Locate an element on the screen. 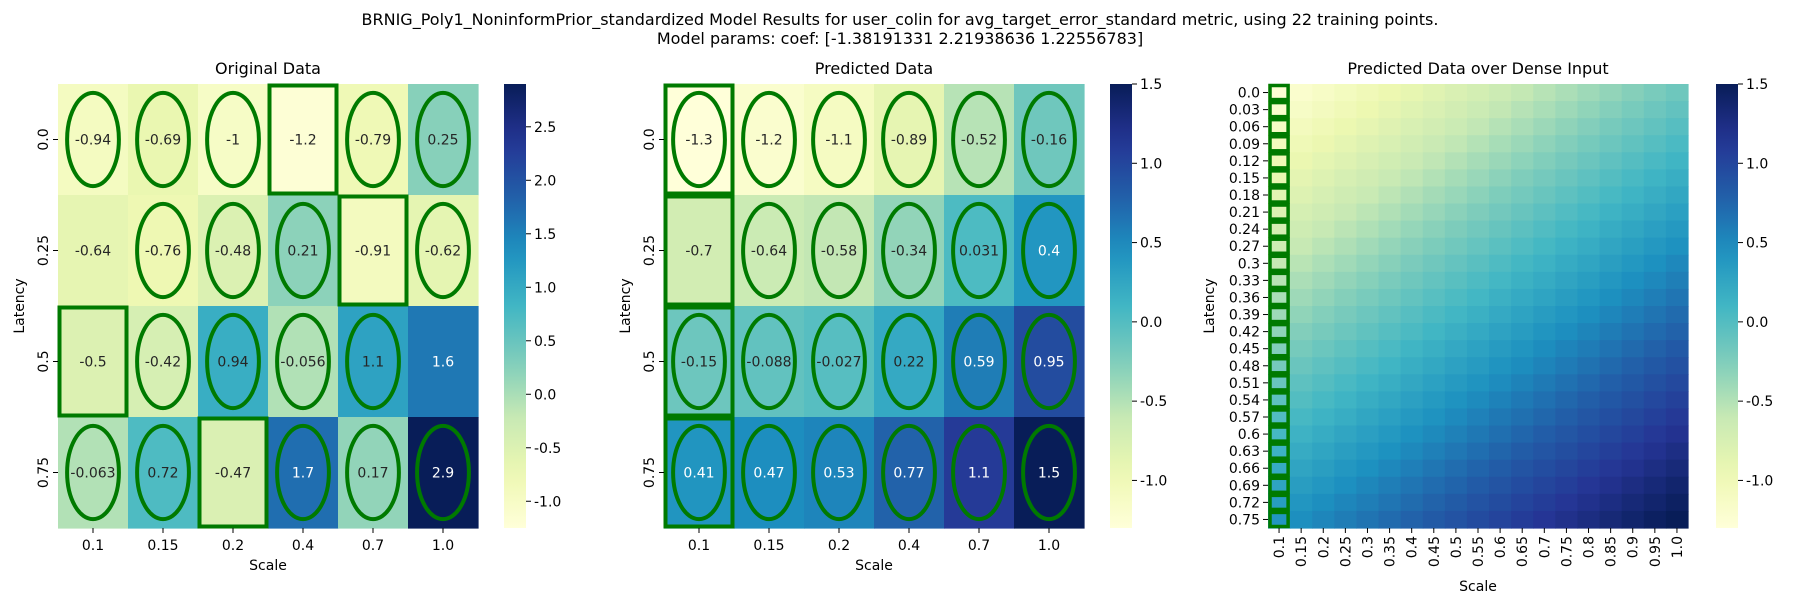 The image size is (1800, 600). cell-value-label: -0.58 is located at coordinates (839, 252).